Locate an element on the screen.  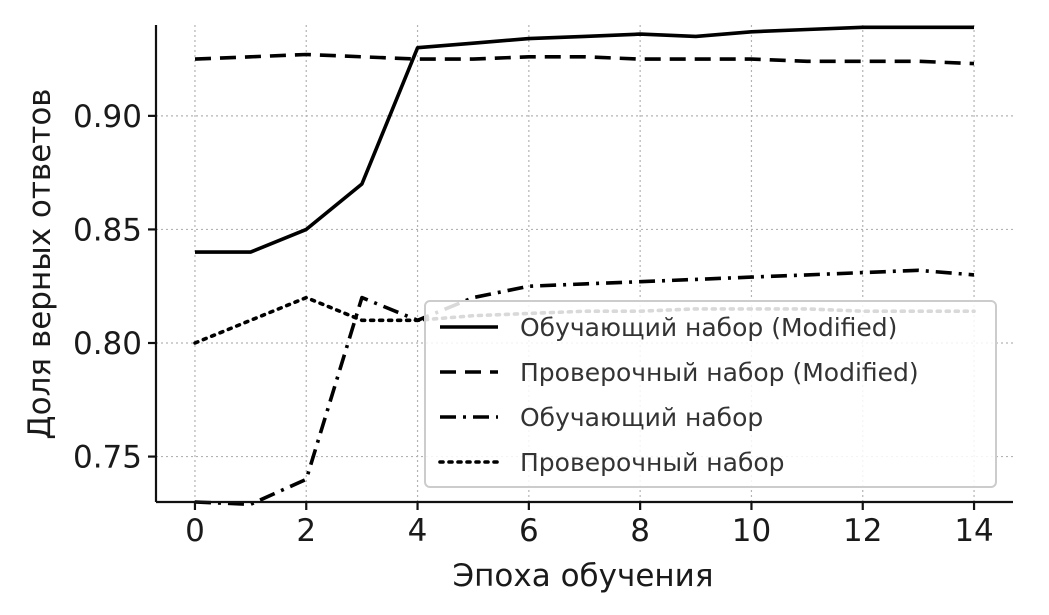
legend-label: Обучающий набор (Modified) is located at coordinates (708, 327).